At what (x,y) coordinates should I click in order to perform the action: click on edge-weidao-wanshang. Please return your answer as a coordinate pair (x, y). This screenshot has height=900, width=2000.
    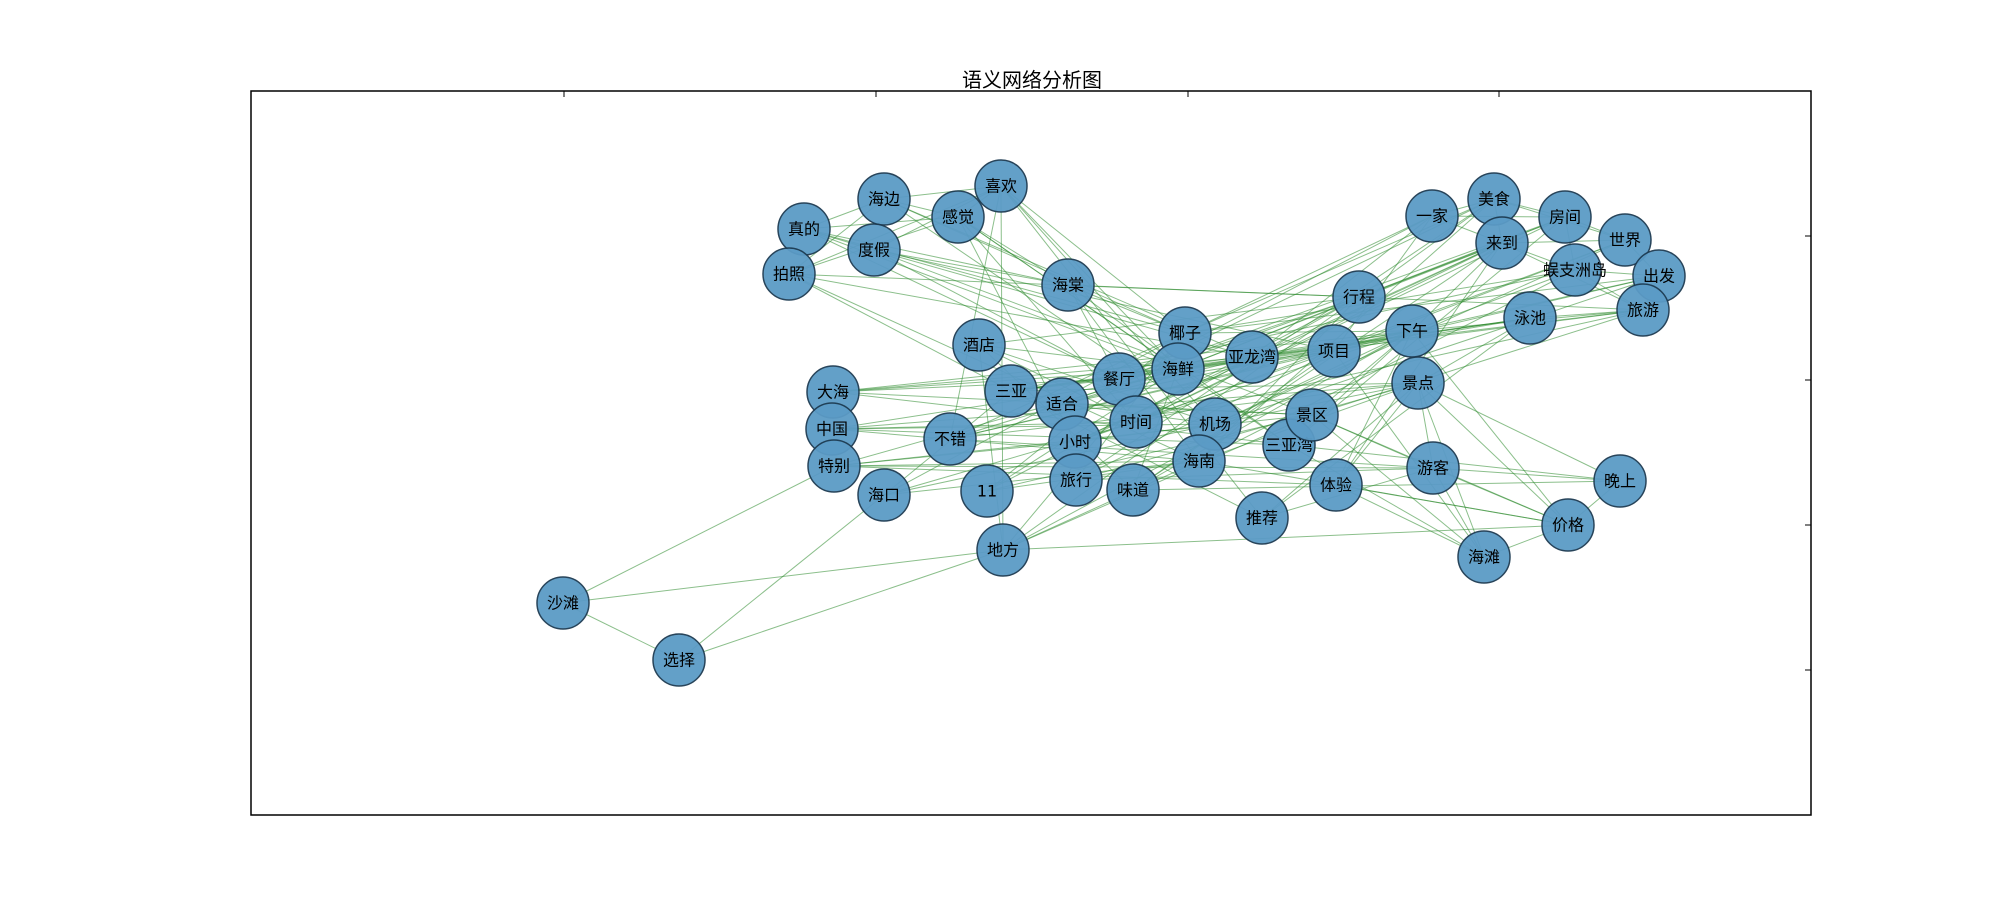
    Looking at the image, I should click on (1376, 485).